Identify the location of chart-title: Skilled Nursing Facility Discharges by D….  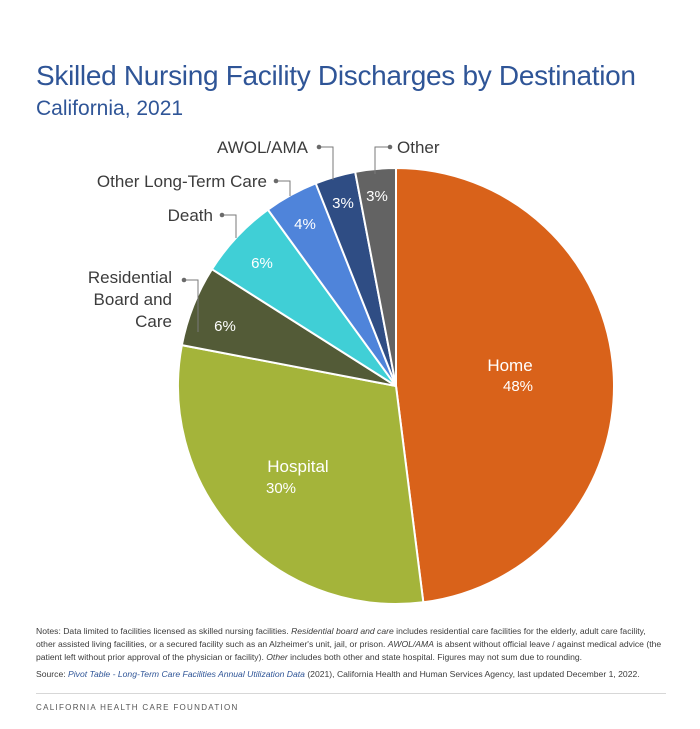
(336, 75).